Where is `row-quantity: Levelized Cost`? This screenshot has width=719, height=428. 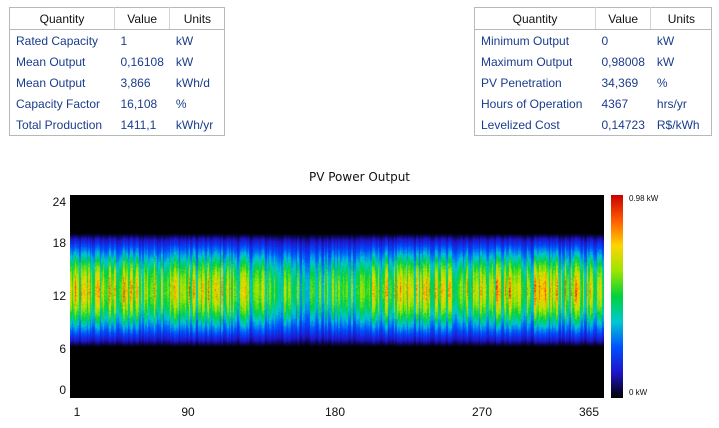 row-quantity: Levelized Cost is located at coordinates (520, 124).